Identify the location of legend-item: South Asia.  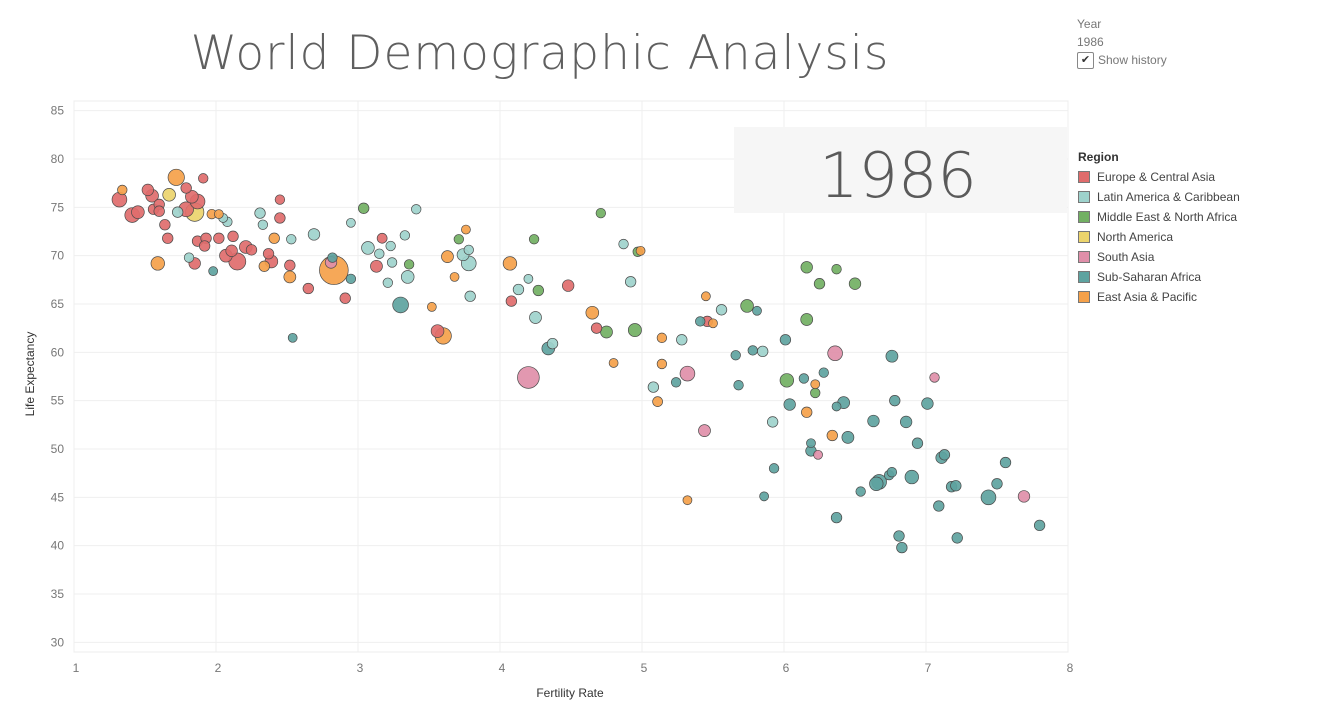
(1159, 257).